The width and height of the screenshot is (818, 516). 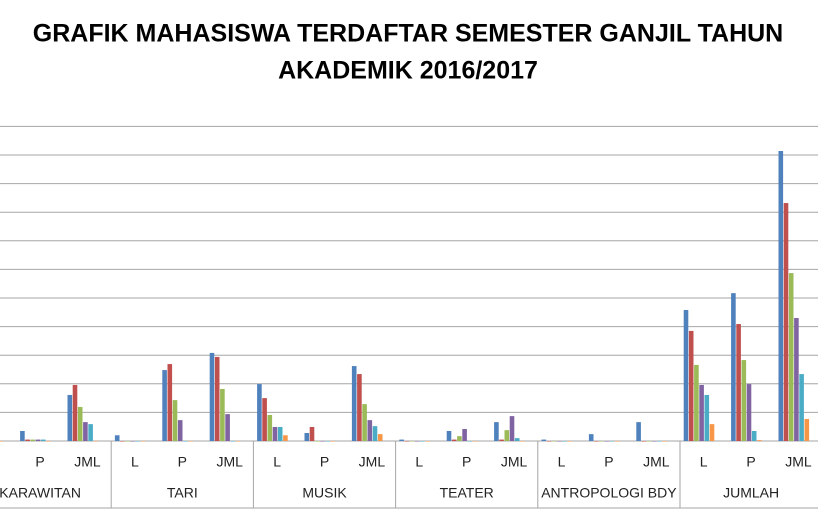 I want to click on chart-title: AKADEMIK 2016/2017, so click(x=408, y=71).